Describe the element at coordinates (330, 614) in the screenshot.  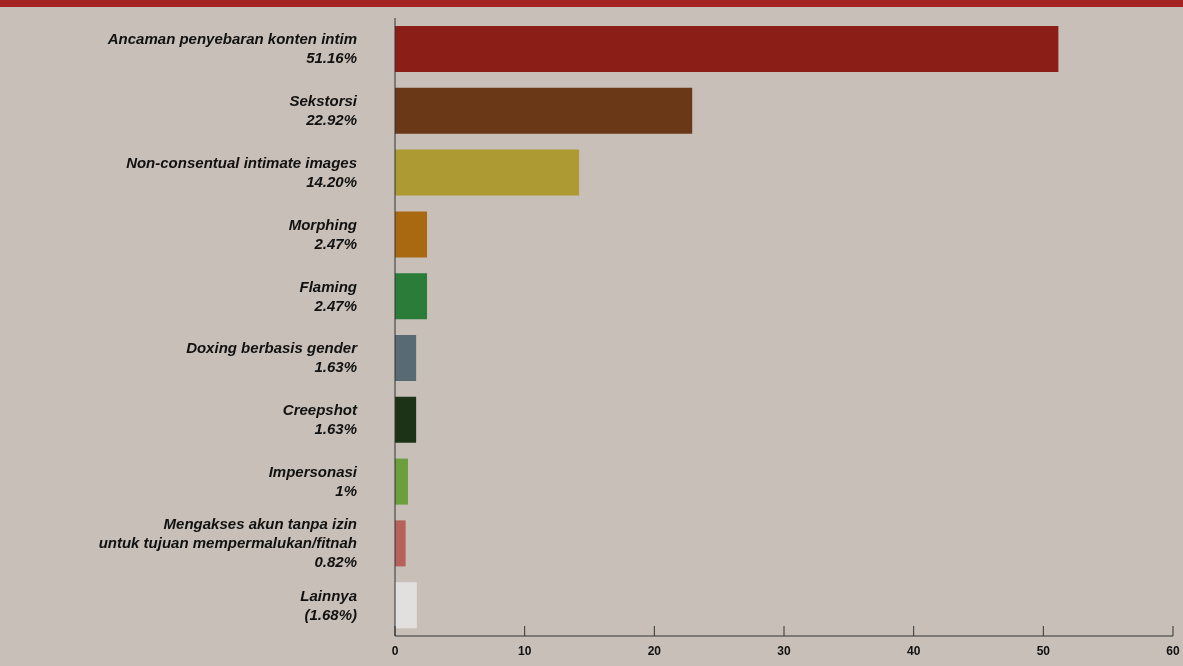
I see `data-label: (1.68%)` at that location.